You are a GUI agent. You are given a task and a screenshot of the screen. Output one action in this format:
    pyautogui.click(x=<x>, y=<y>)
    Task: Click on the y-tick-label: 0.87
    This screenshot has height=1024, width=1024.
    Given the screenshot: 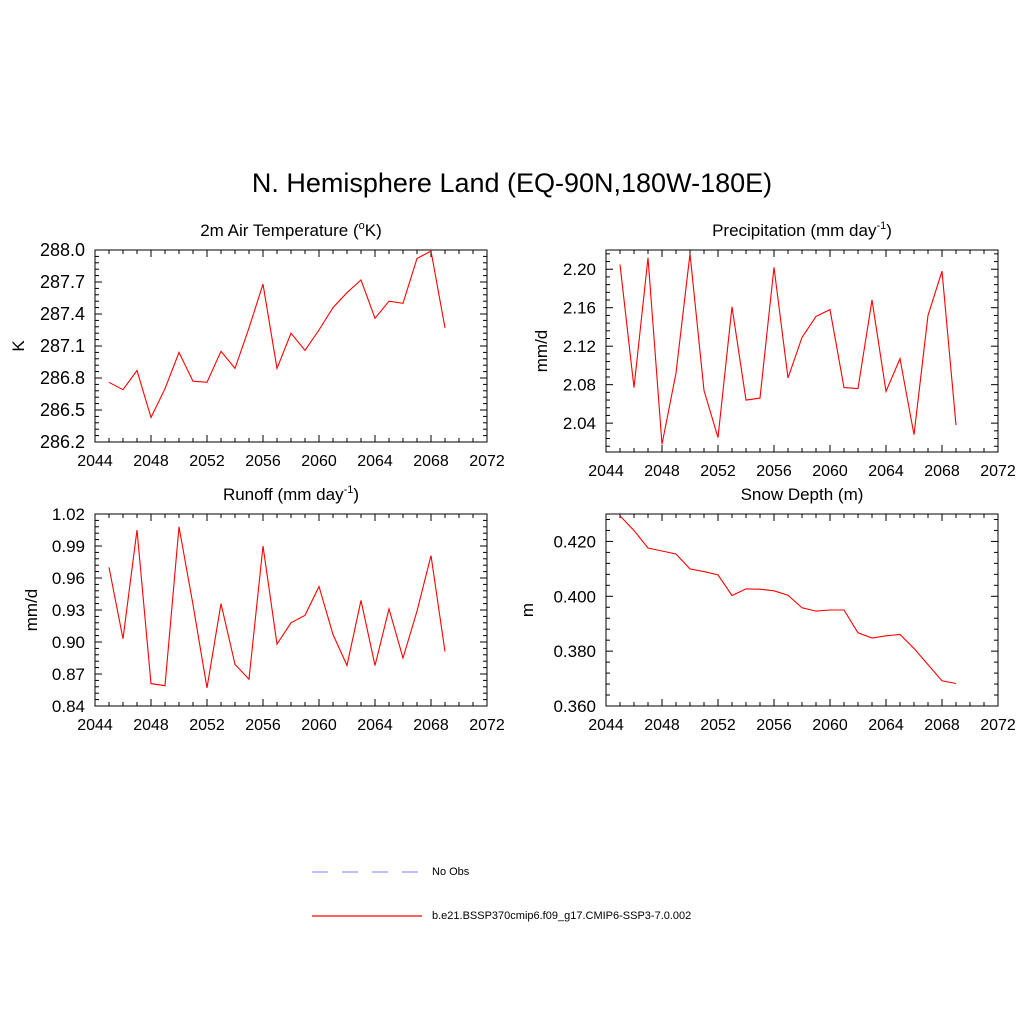 What is the action you would take?
    pyautogui.click(x=68, y=674)
    